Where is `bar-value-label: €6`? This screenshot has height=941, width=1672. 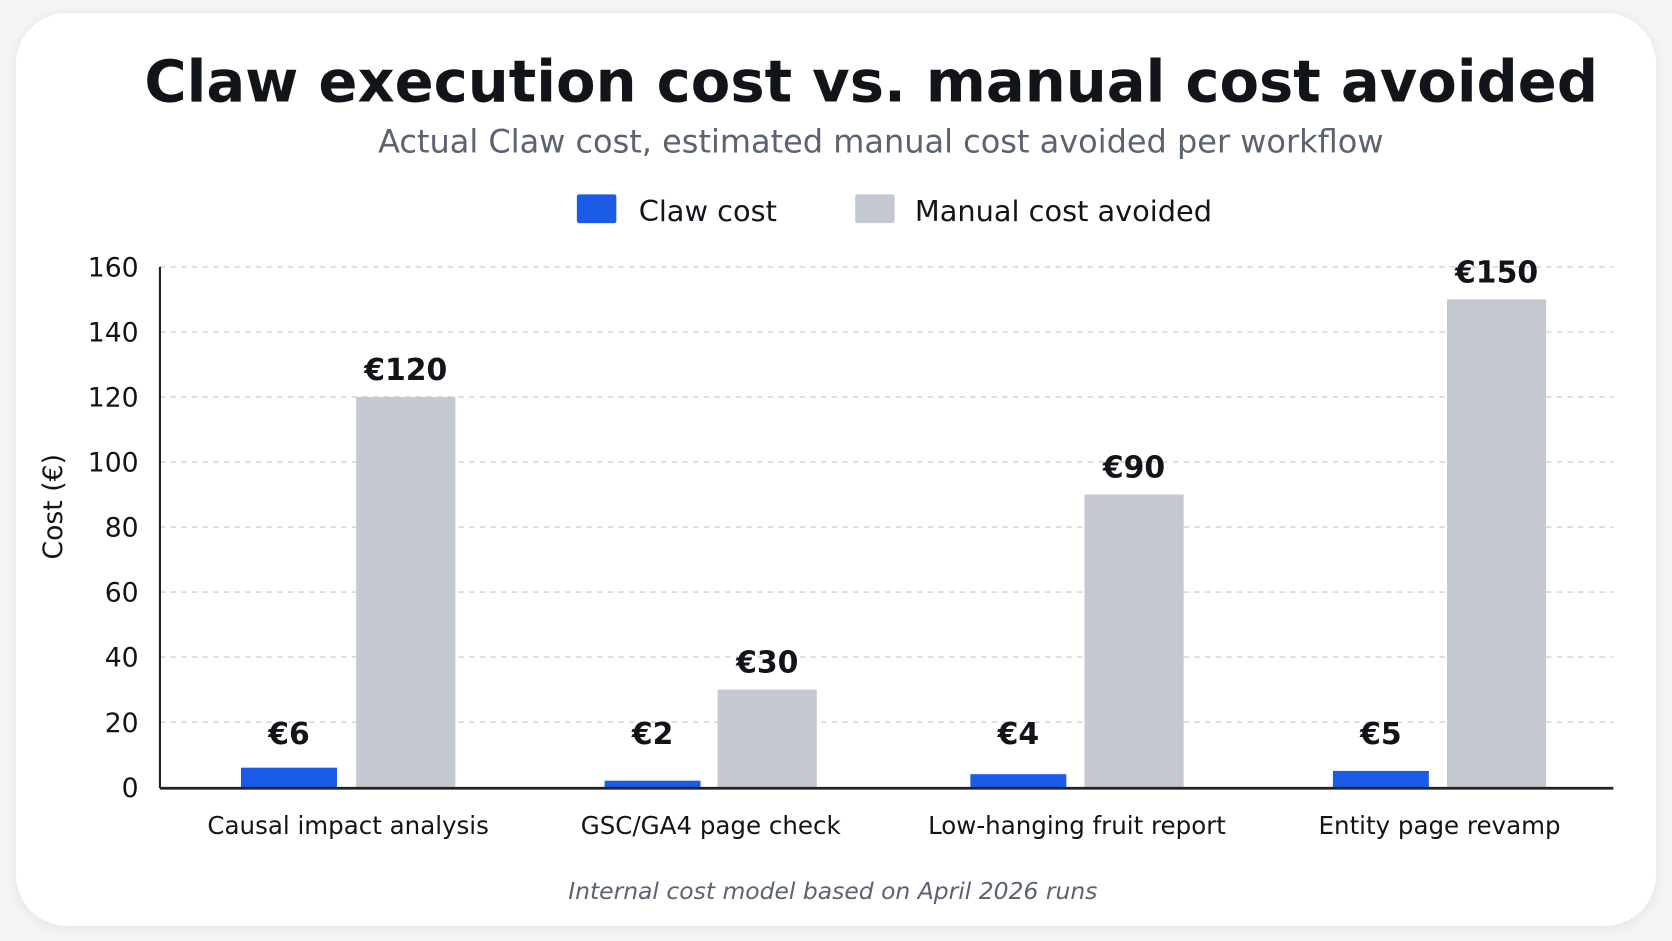
bar-value-label: €6 is located at coordinates (288, 734).